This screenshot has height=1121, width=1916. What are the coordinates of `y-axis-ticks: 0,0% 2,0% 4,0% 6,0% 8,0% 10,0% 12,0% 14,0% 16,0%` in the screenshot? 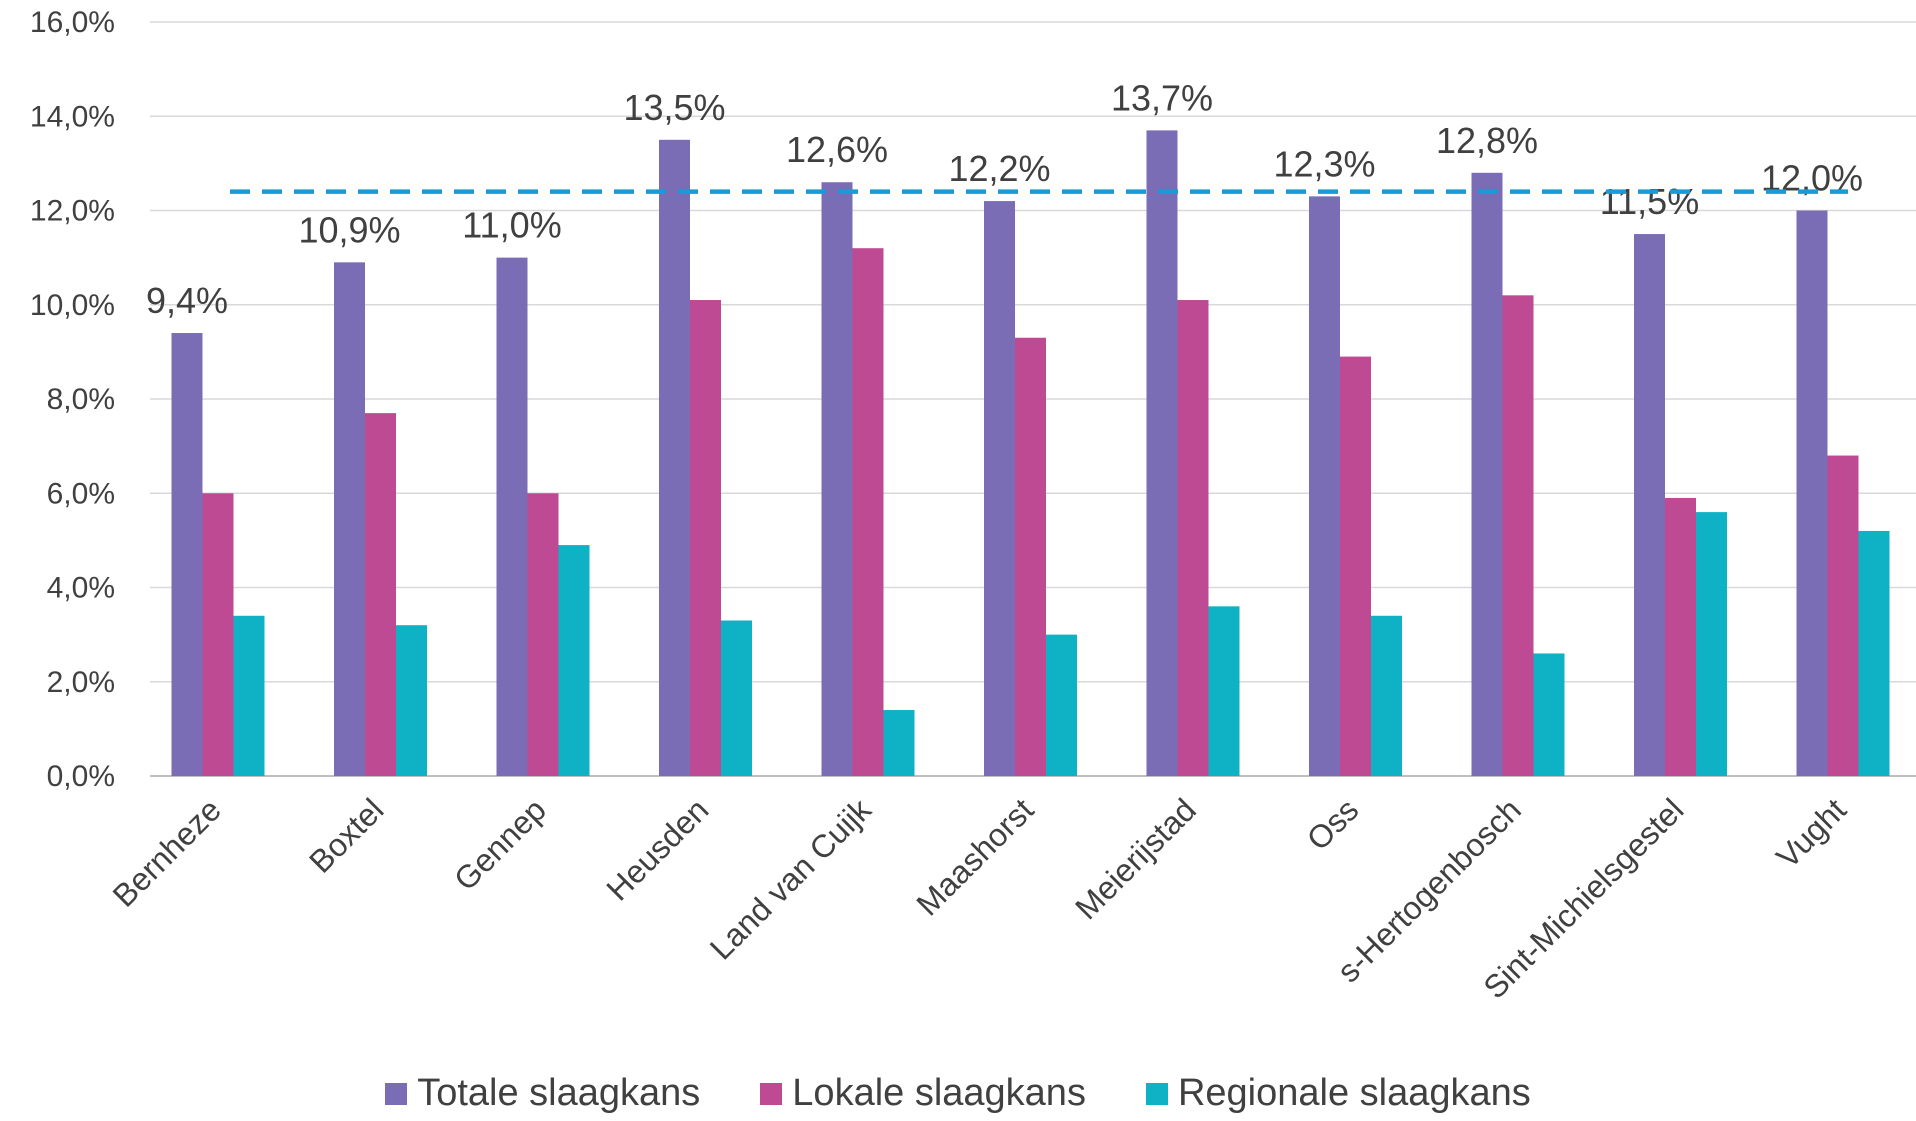 It's located at (72, 399).